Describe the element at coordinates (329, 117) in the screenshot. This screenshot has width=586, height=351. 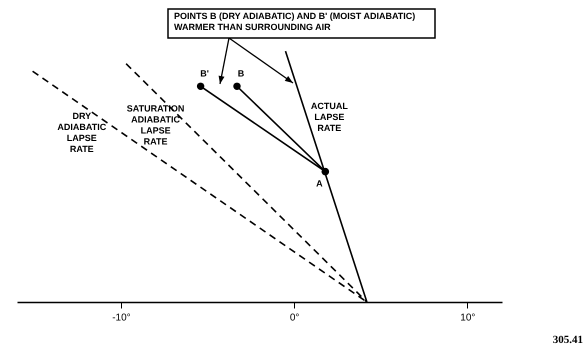
I see `series-label: ACTUAL LAPSE RATE` at that location.